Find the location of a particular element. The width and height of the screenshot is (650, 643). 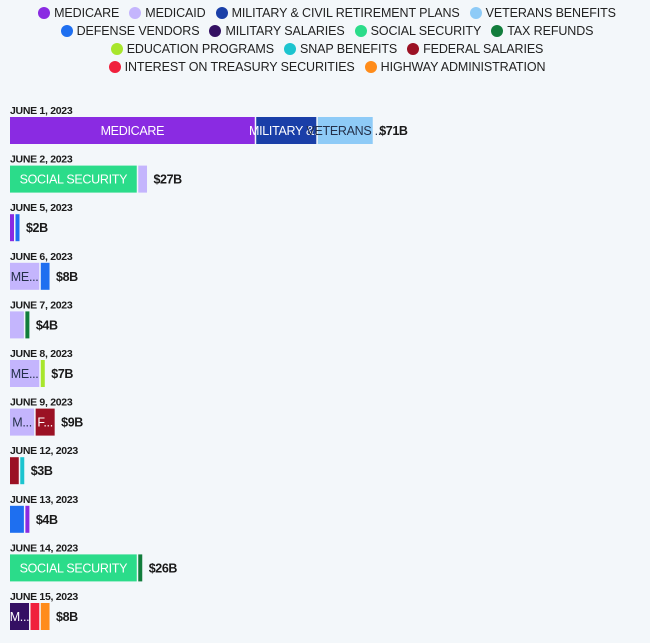

legend-item: EDUCATION PROGRAMS is located at coordinates (192, 49).